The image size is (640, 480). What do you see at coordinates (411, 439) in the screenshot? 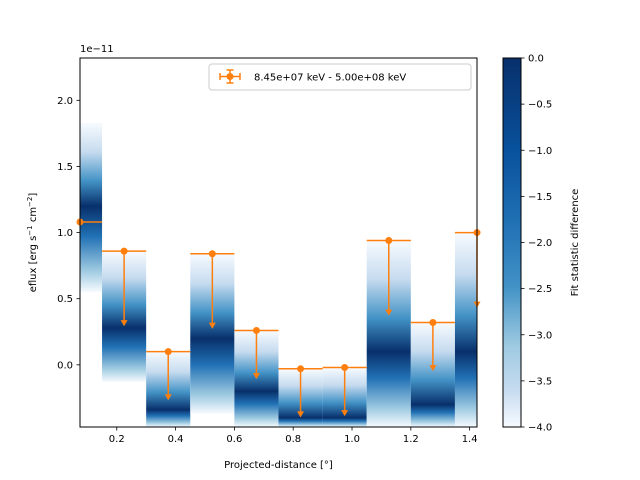
I see `x-tick-label: 1.2` at bounding box center [411, 439].